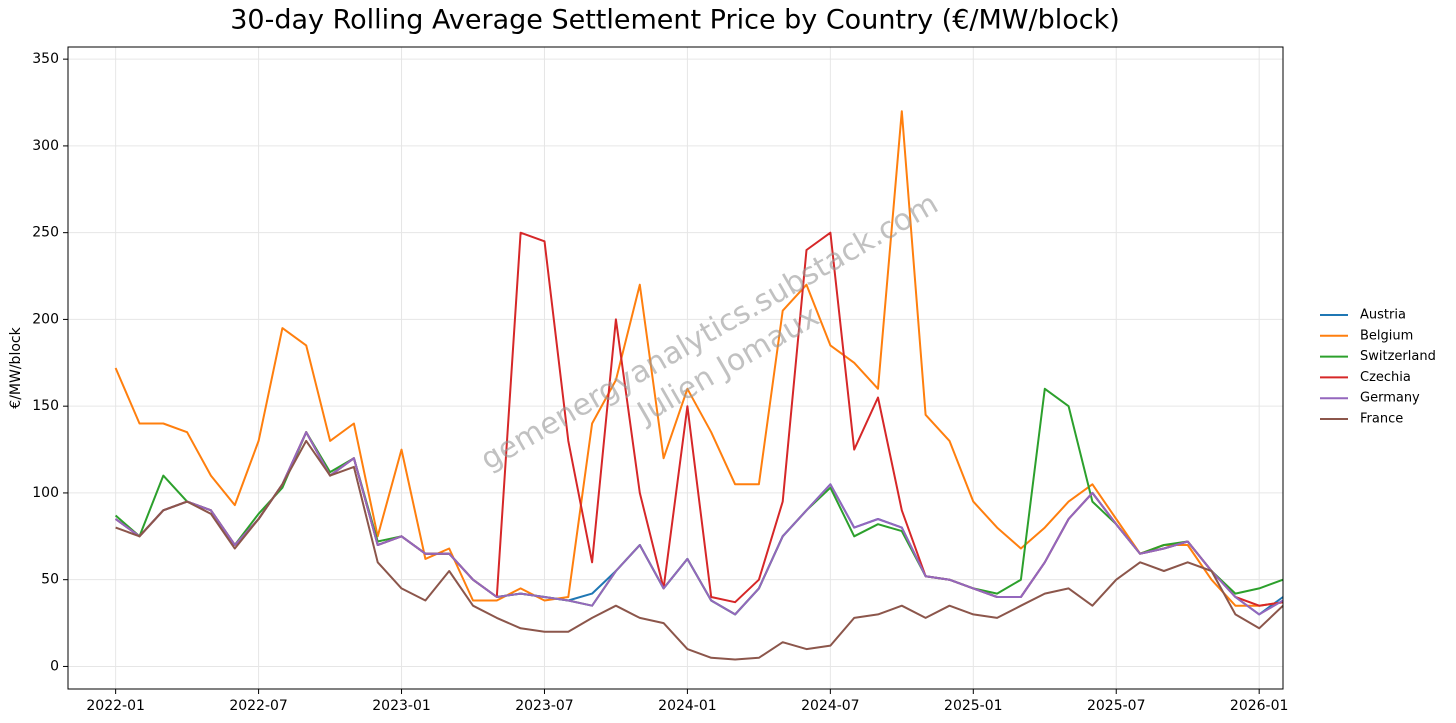  Describe the element at coordinates (45, 59) in the screenshot. I see `y-tick-label: 350` at that location.